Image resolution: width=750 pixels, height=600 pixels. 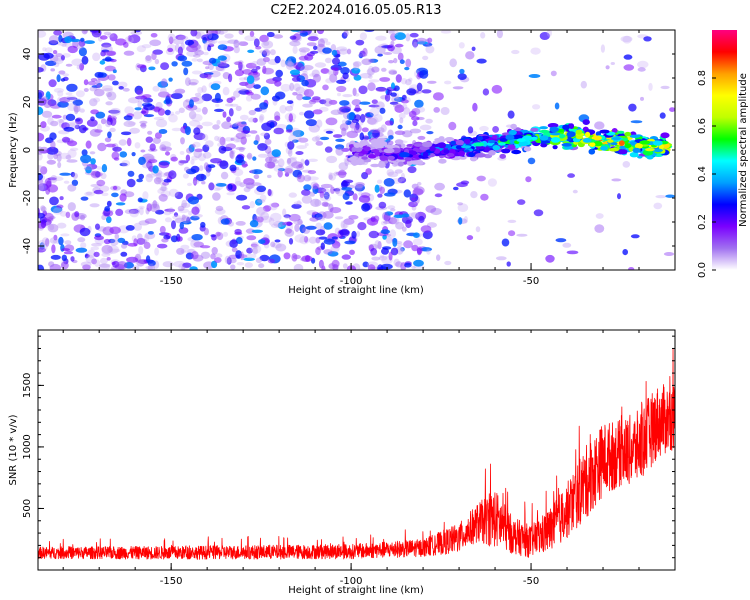 I want to click on y-tick-label: 40, so click(x=27, y=54).